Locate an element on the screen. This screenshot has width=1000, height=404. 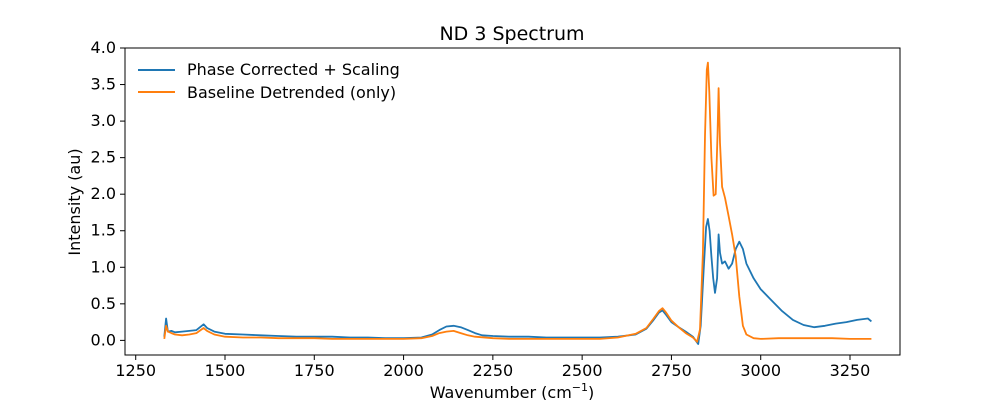
x-axis: 1250 1500 1750 2000 2250 2500 2750 3000 3250 is located at coordinates (492, 367).